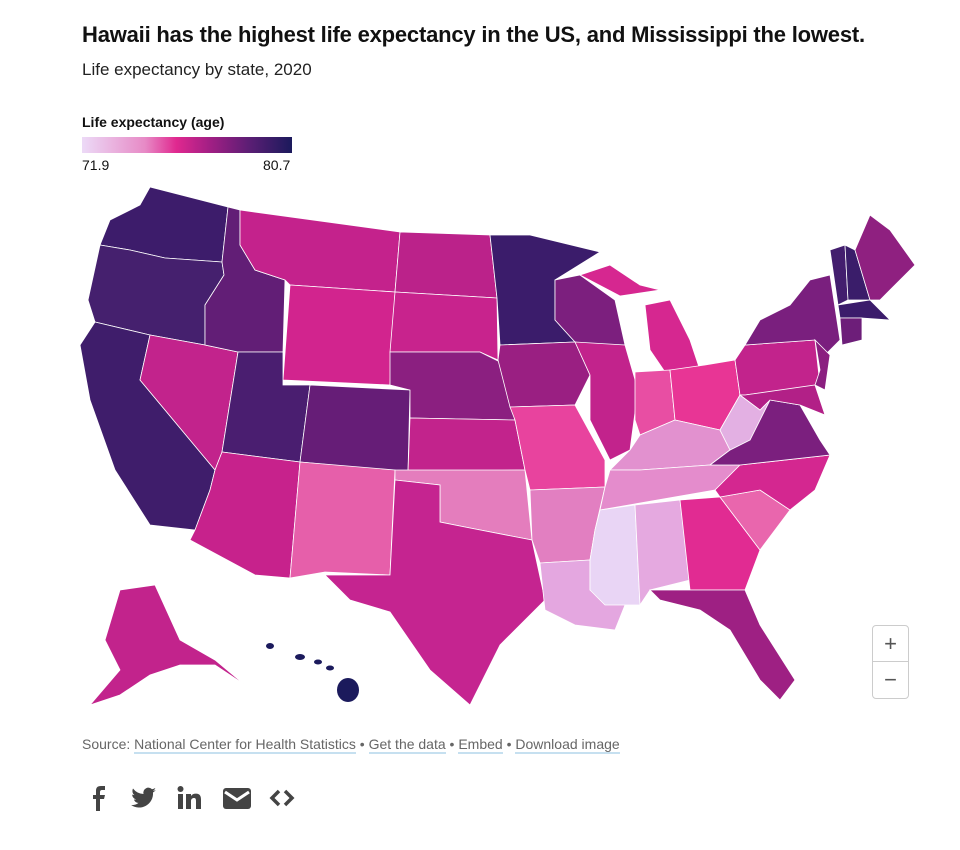 The height and width of the screenshot is (850, 960). What do you see at coordinates (890, 643) in the screenshot?
I see `zoom-in-button: +` at bounding box center [890, 643].